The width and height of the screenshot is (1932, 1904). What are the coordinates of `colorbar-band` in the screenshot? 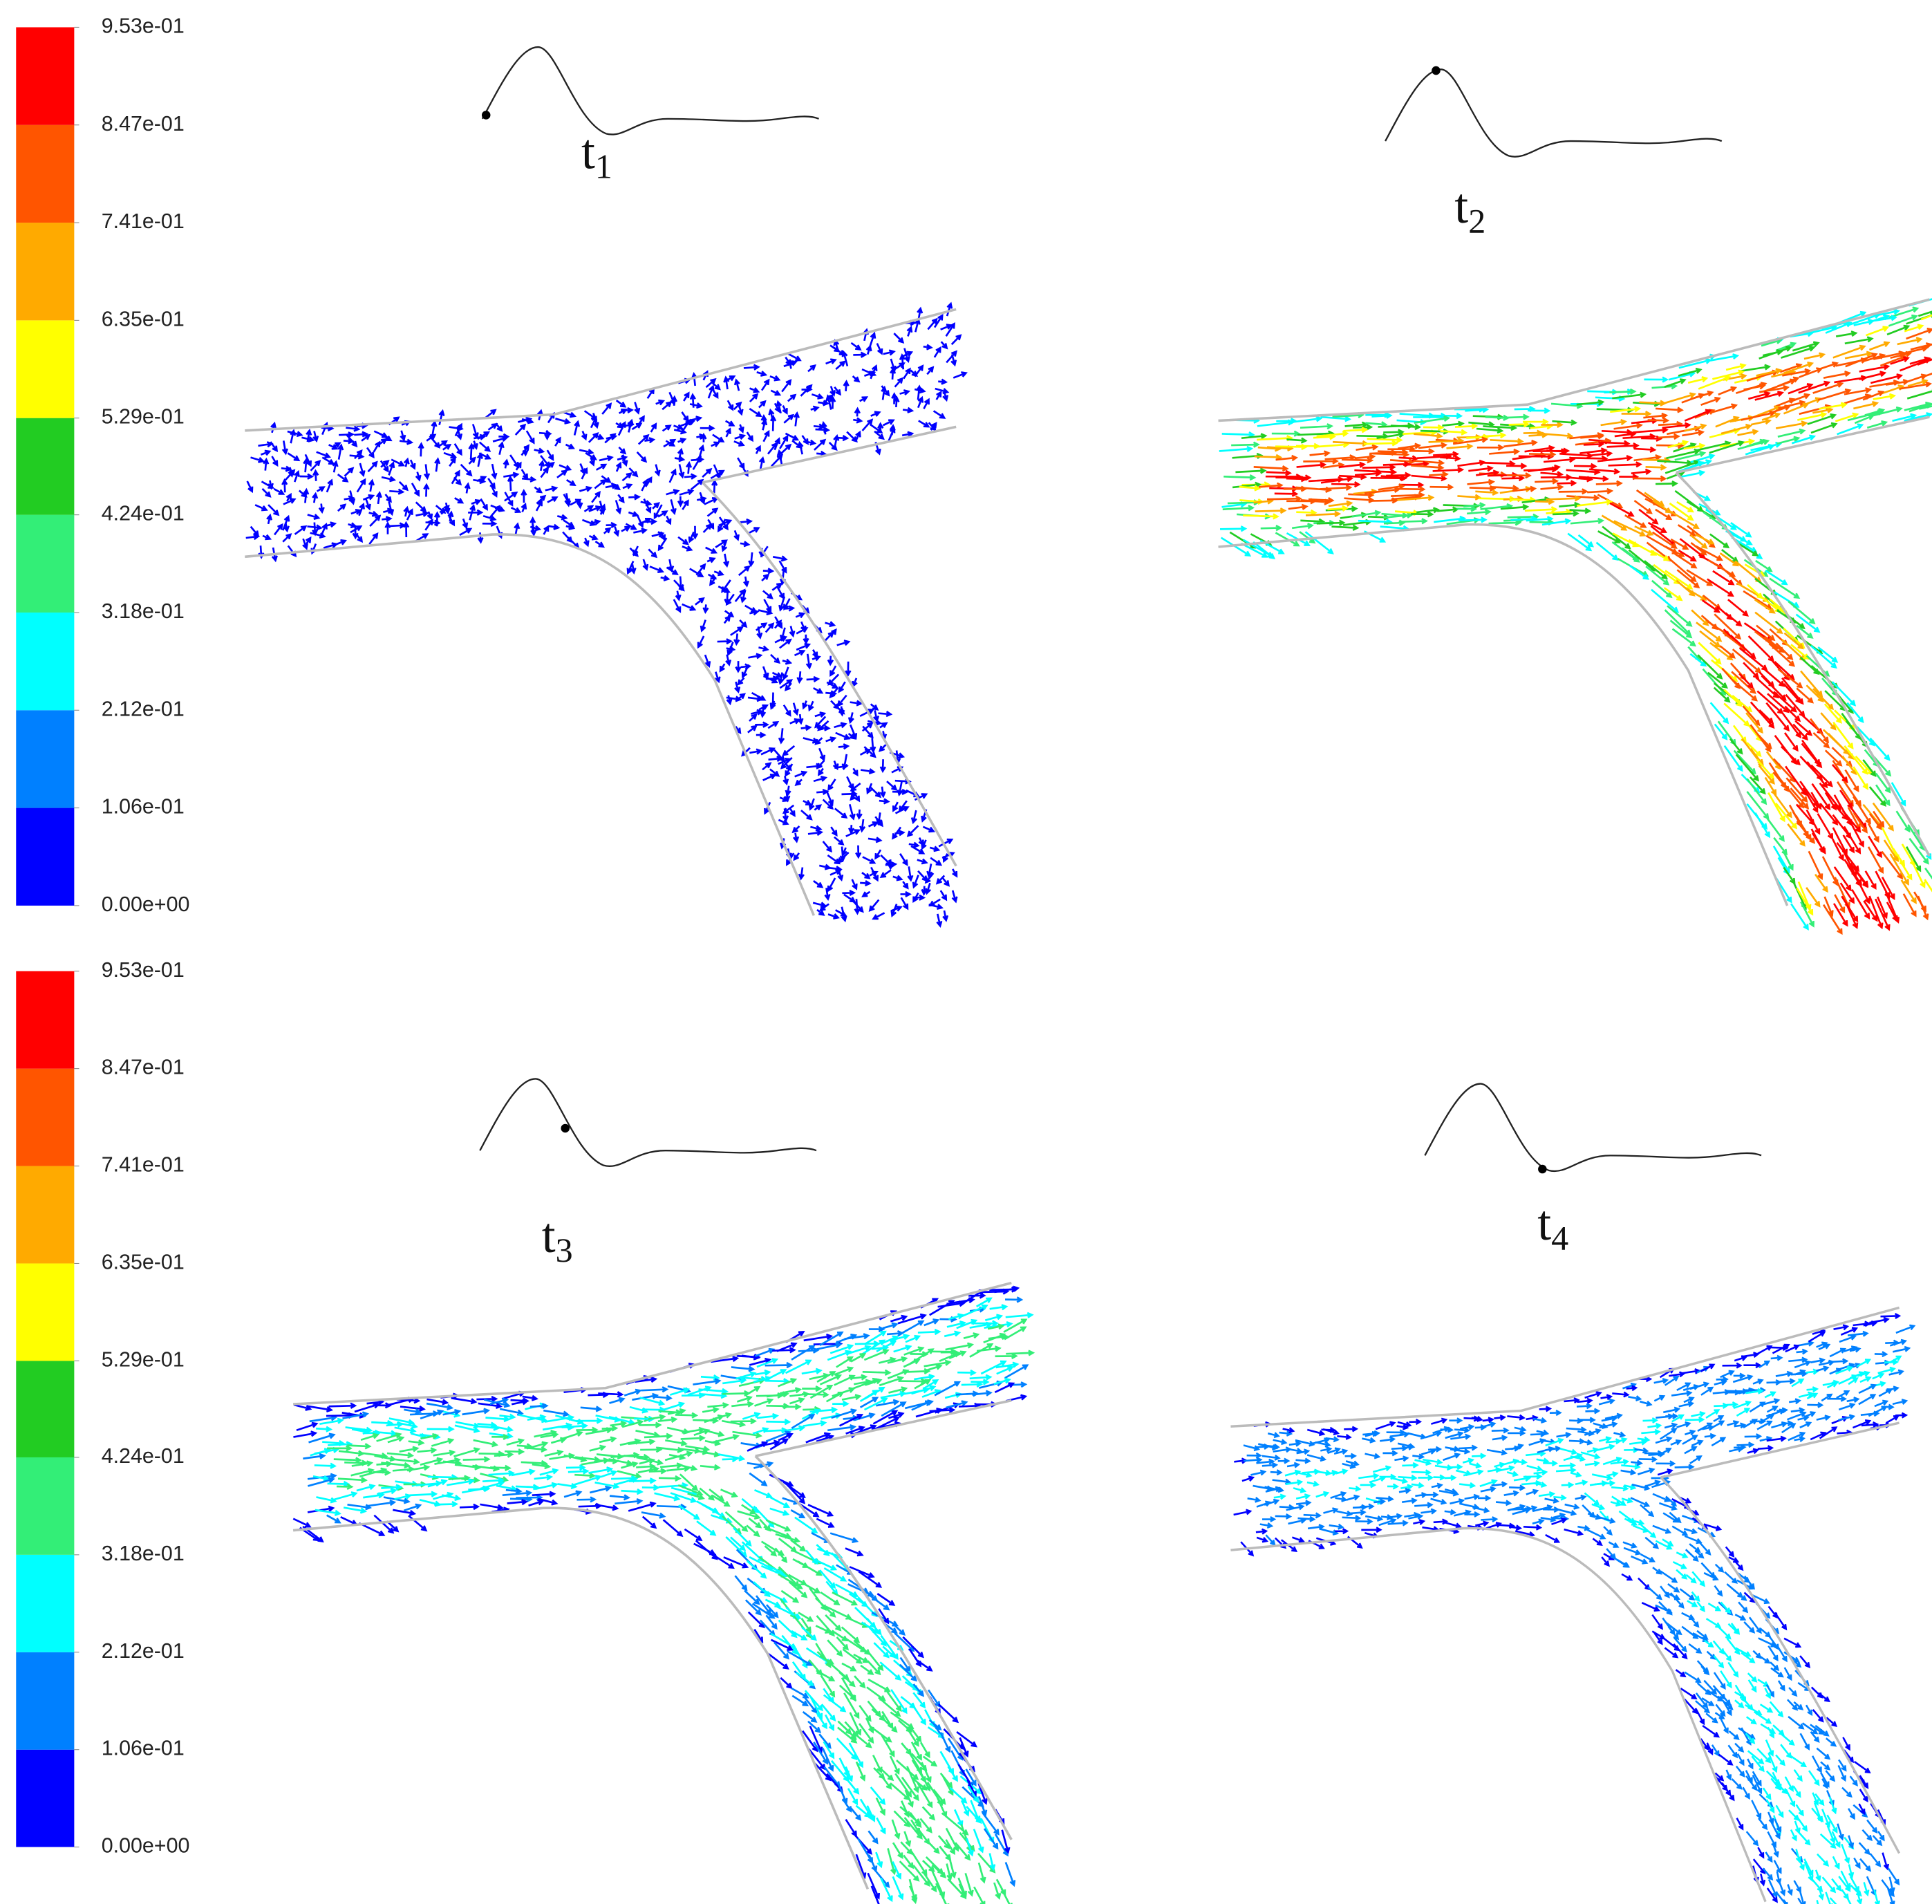 It's located at (45, 76).